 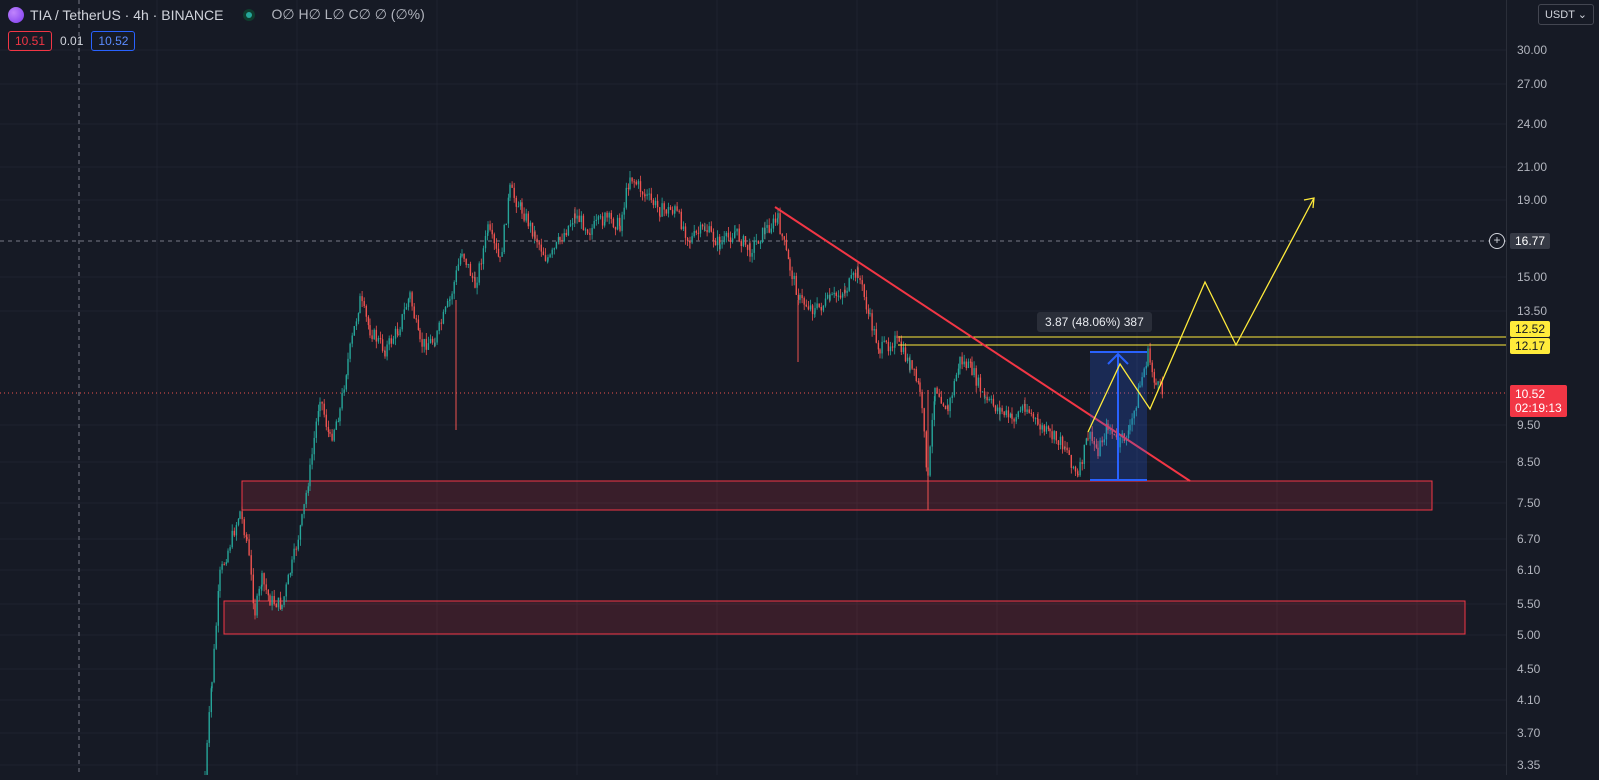 What do you see at coordinates (1566, 14) in the screenshot?
I see `currency-selector: USDT ⌄` at bounding box center [1566, 14].